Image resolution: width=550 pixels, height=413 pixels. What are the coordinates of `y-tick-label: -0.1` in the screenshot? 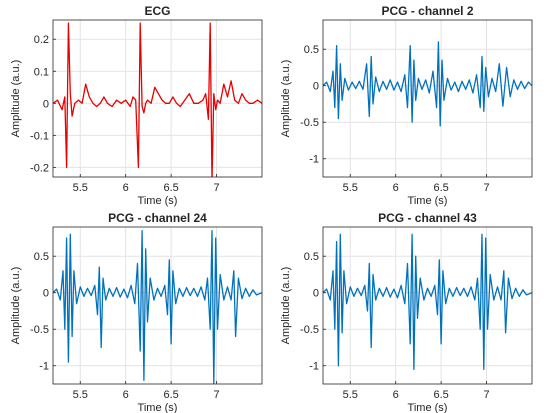 It's located at (39, 136).